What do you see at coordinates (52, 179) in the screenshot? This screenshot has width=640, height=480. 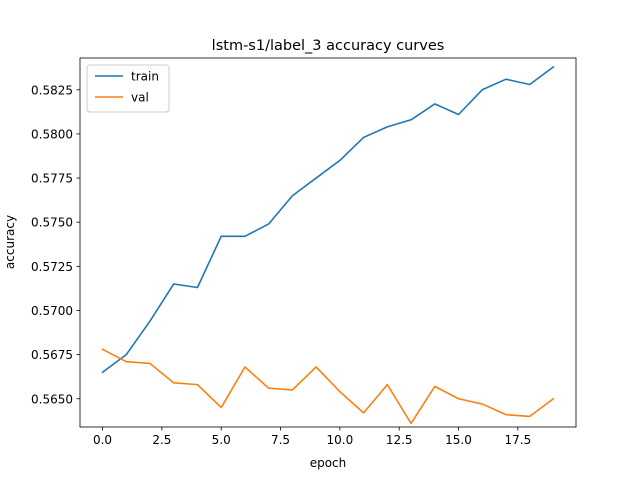 I see `y-tick-label: 0.5775` at bounding box center [52, 179].